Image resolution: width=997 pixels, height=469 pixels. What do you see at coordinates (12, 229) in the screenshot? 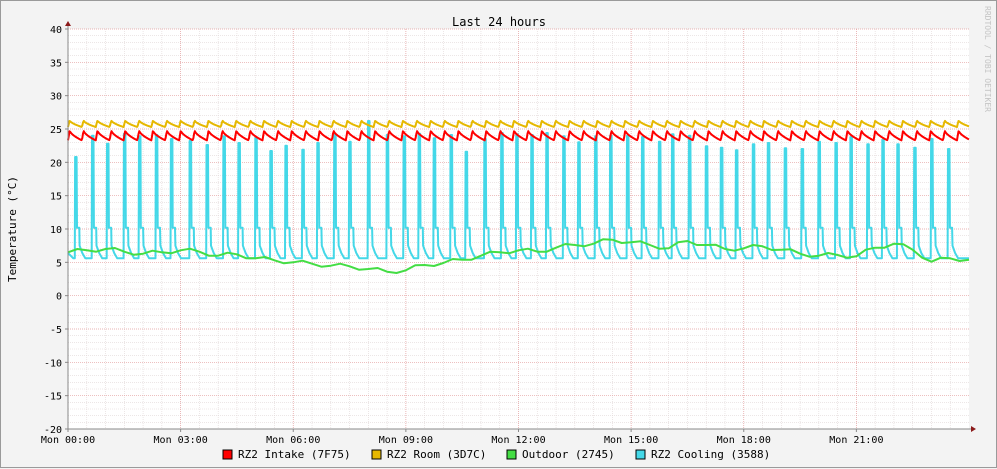
I see `y-axis-label: Temperature (°C)` at bounding box center [12, 229].